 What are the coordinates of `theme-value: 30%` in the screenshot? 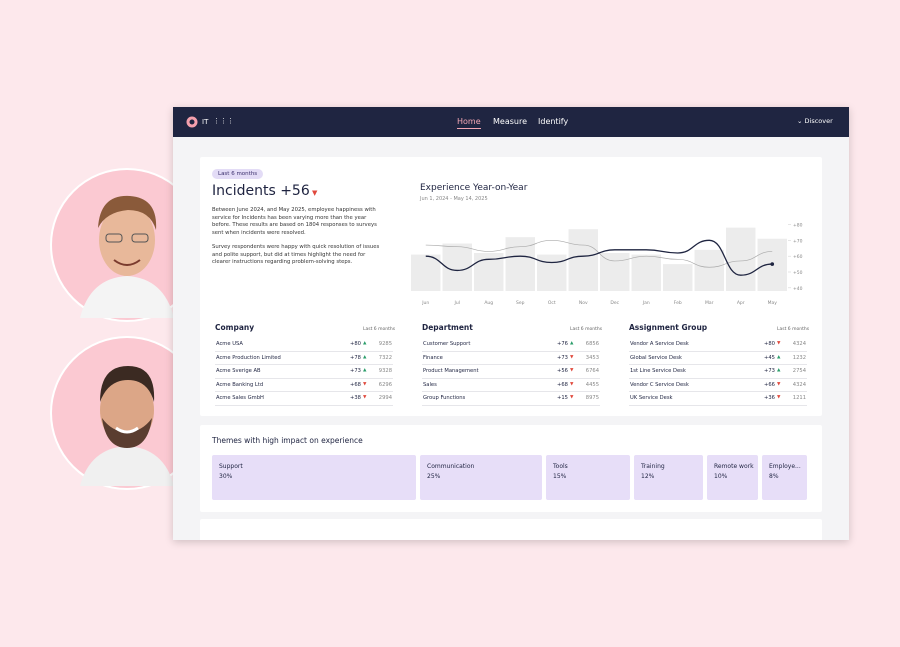 It's located at (226, 476).